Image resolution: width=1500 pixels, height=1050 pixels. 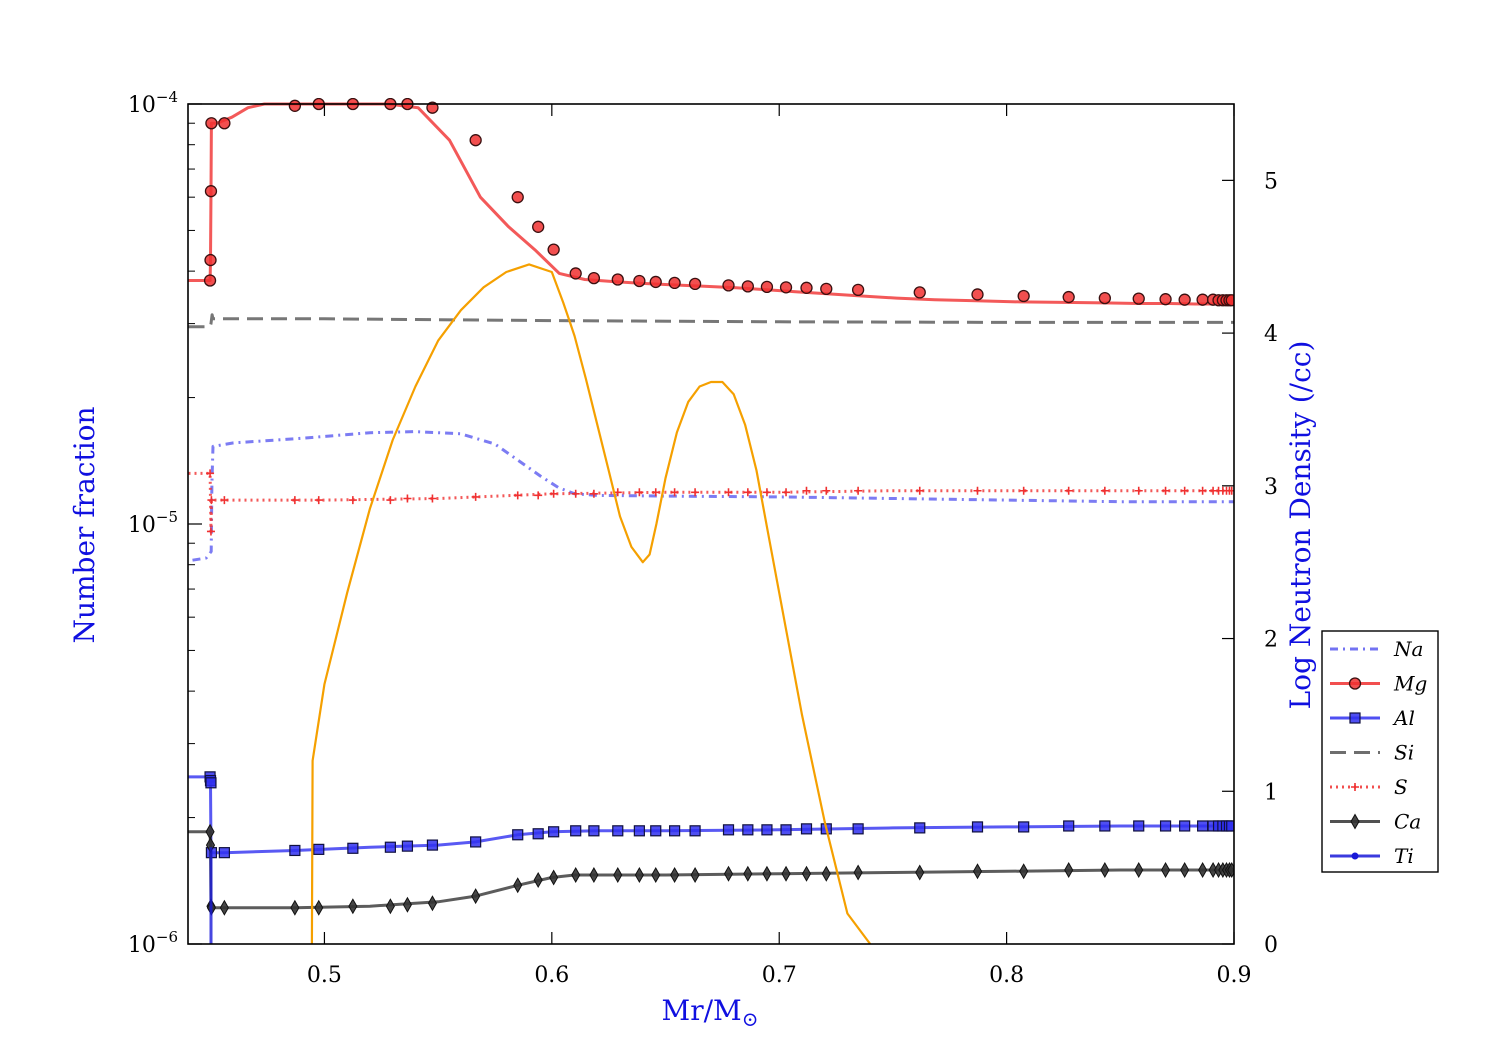 I want to click on y-right-tick-label-5: 5, so click(x=1271, y=181).